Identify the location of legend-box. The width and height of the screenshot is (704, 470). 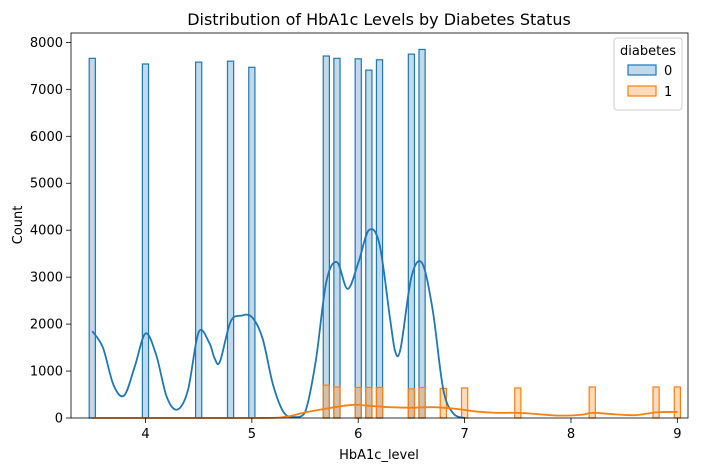
(648, 74).